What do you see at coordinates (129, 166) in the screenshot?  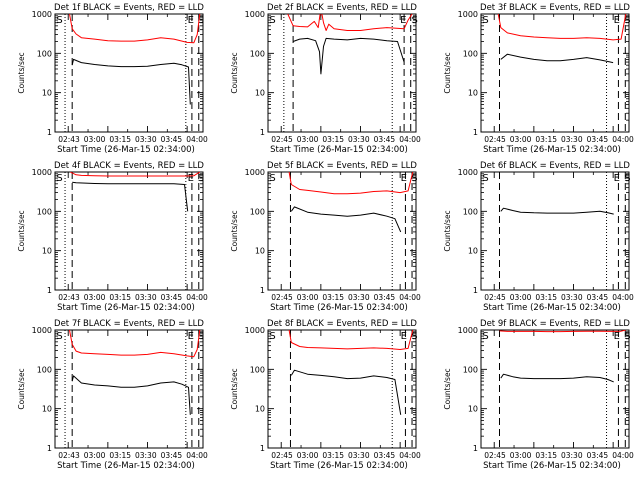 I see `chart-title: Det 4f BLACK = Events, RED = LLD` at bounding box center [129, 166].